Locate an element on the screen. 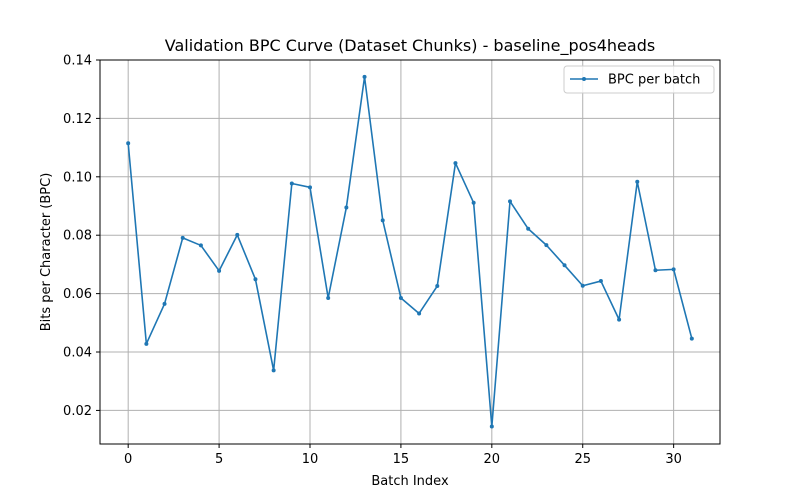 The height and width of the screenshot is (500, 800). y-tick-label: 0.02 is located at coordinates (77, 411).